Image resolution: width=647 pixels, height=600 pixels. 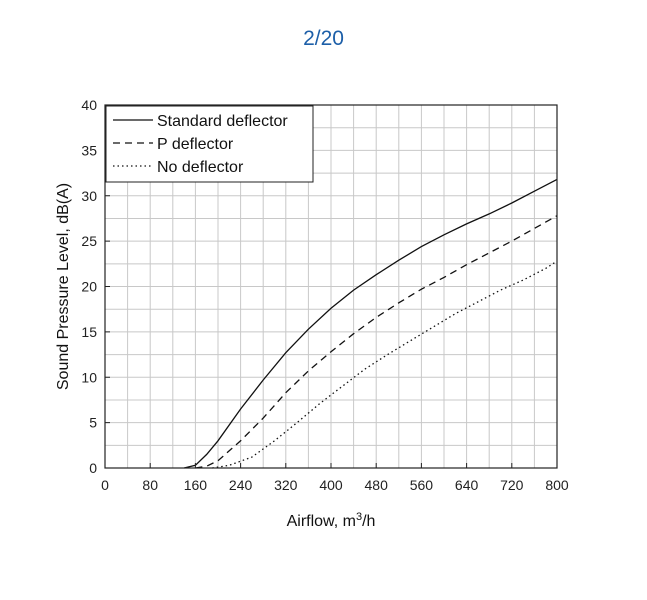 I want to click on x-tick-label: 560, so click(x=422, y=485).